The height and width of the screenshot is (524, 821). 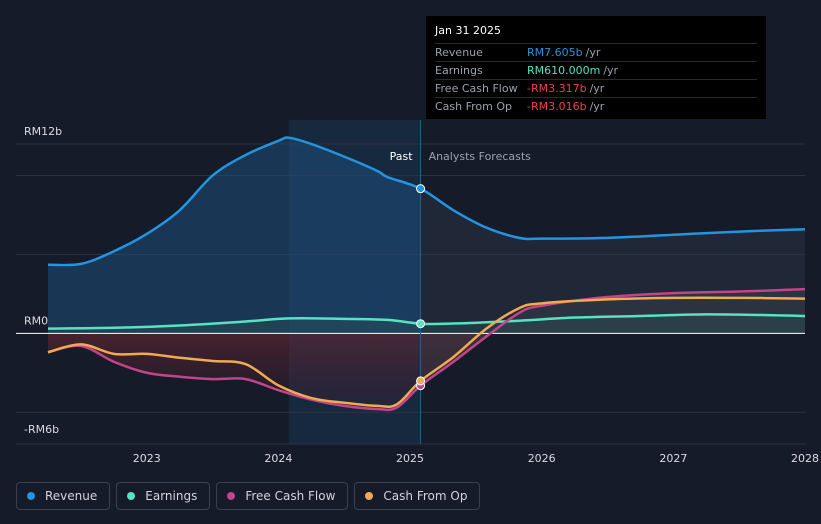 I want to click on x-tick-label: 2024, so click(x=278, y=458).